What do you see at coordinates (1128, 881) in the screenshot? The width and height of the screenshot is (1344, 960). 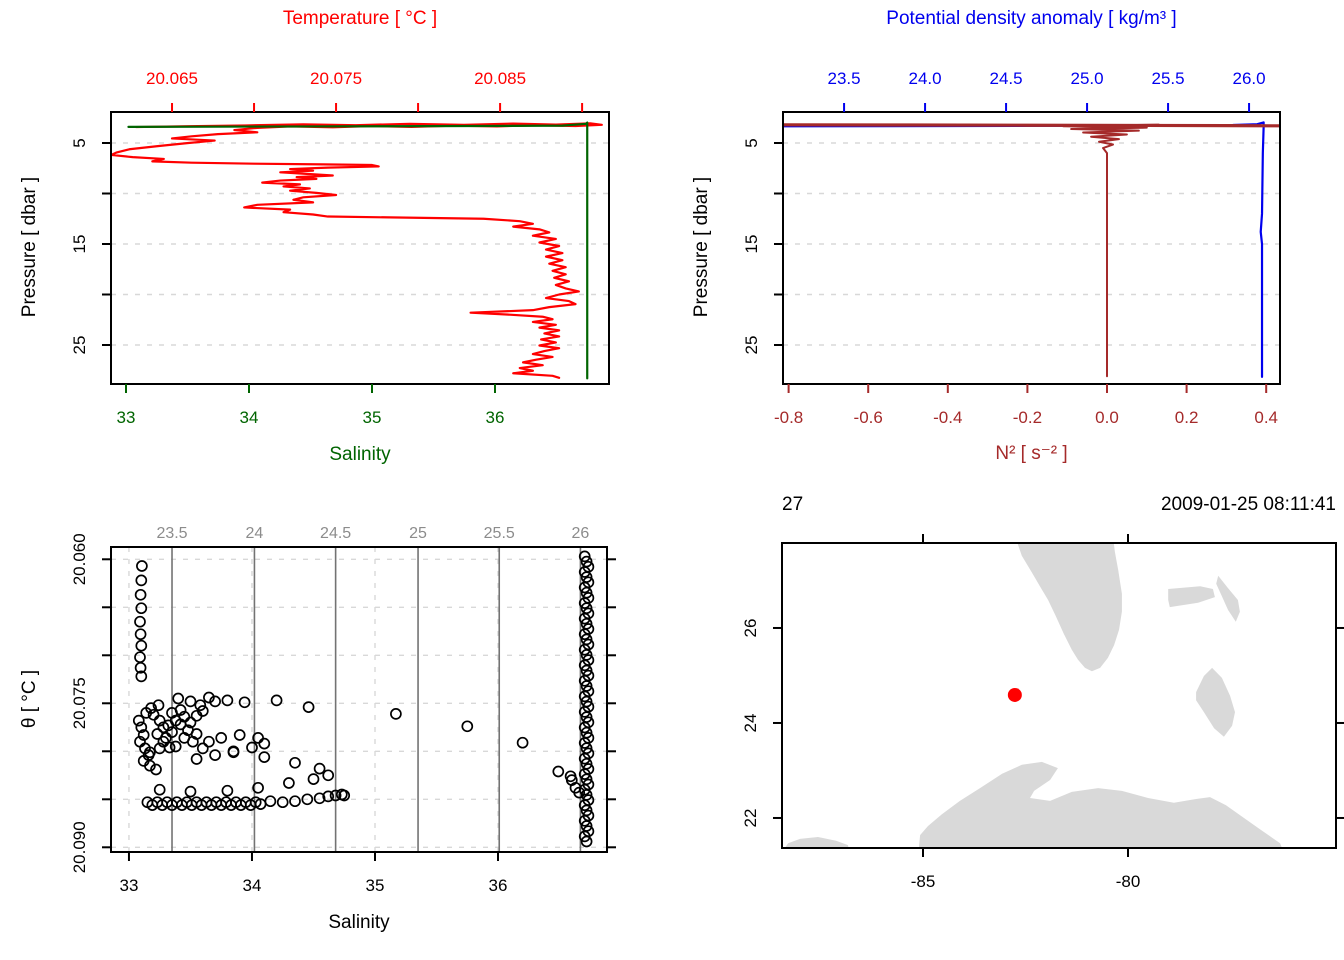 I see `svg-text: -80` at bounding box center [1128, 881].